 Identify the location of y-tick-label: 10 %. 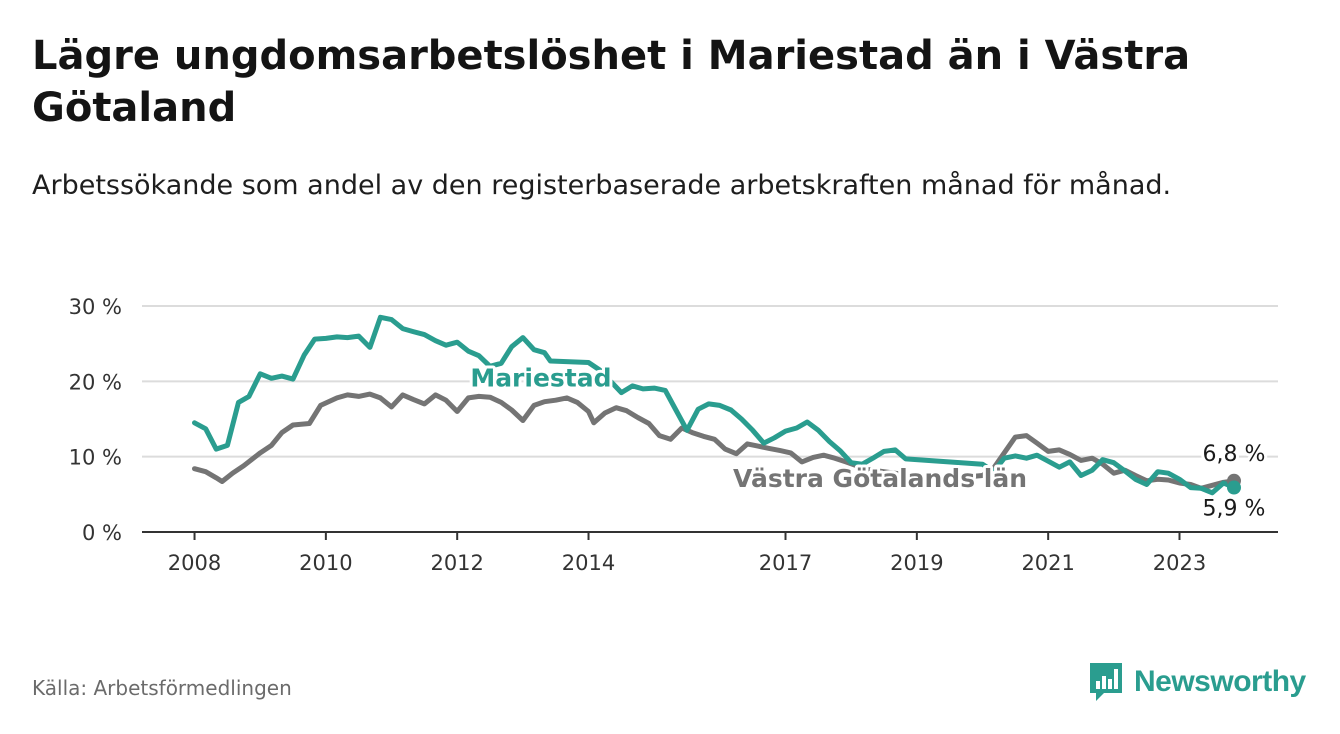
(95, 458).